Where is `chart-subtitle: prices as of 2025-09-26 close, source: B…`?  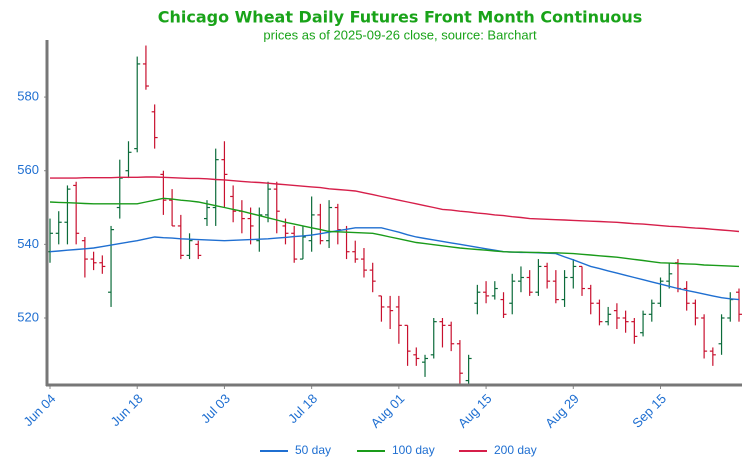 chart-subtitle: prices as of 2025-09-26 close, source: B… is located at coordinates (400, 34).